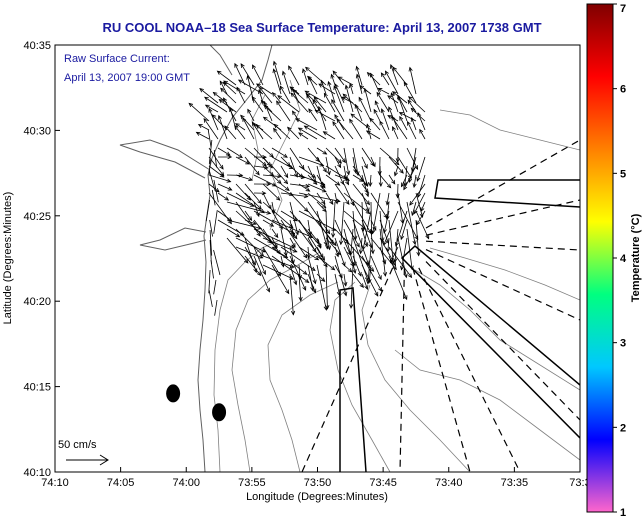 This screenshot has height=518, width=644. Describe the element at coordinates (37, 388) in the screenshot. I see `y-tick-label: 40:15` at that location.